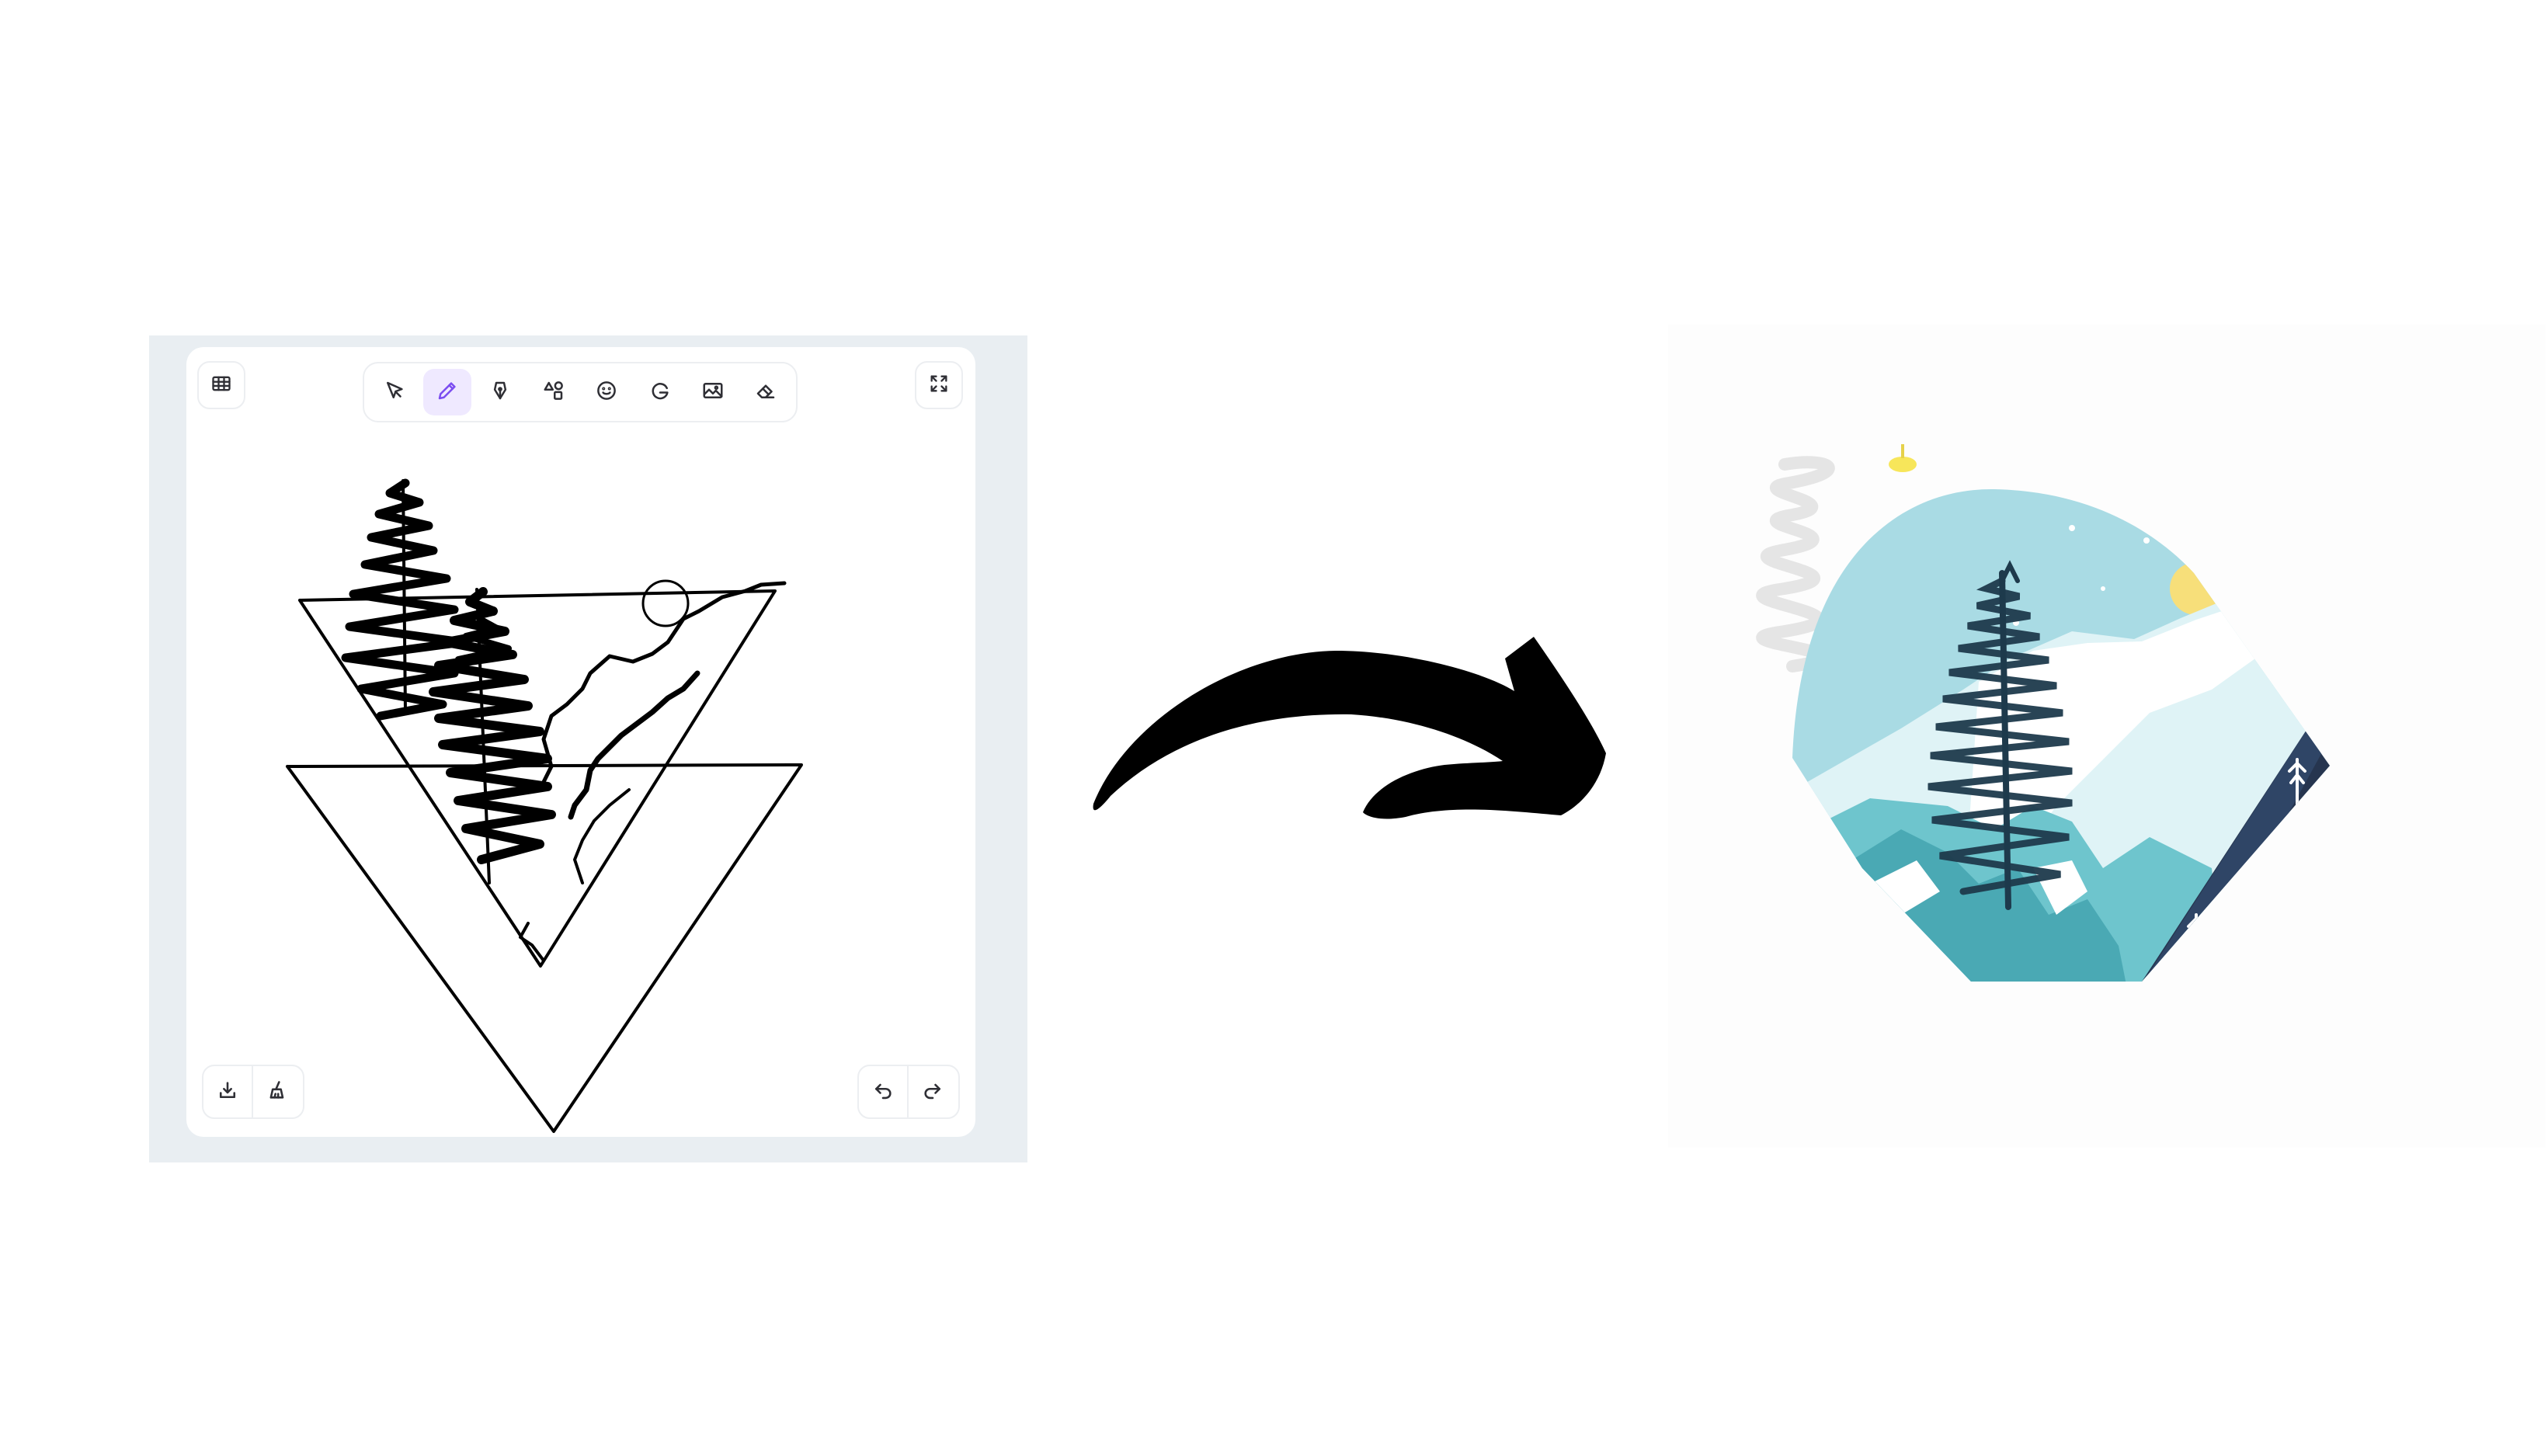 This screenshot has width=2548, height=1456. I want to click on clear-canvas-button, so click(276, 1091).